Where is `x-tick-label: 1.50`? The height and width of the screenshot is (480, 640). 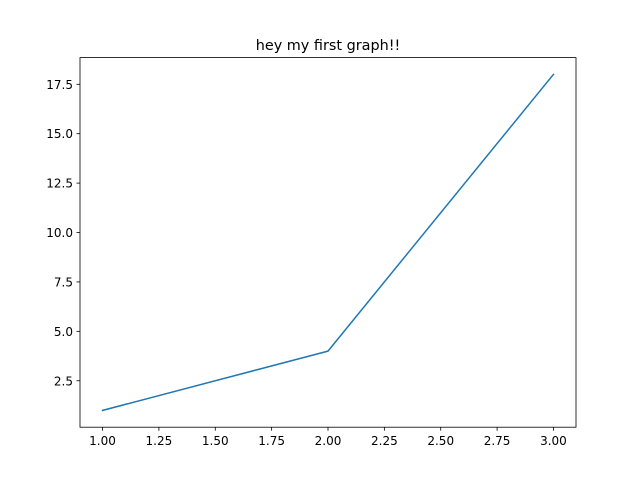 x-tick-label: 1.50 is located at coordinates (215, 441).